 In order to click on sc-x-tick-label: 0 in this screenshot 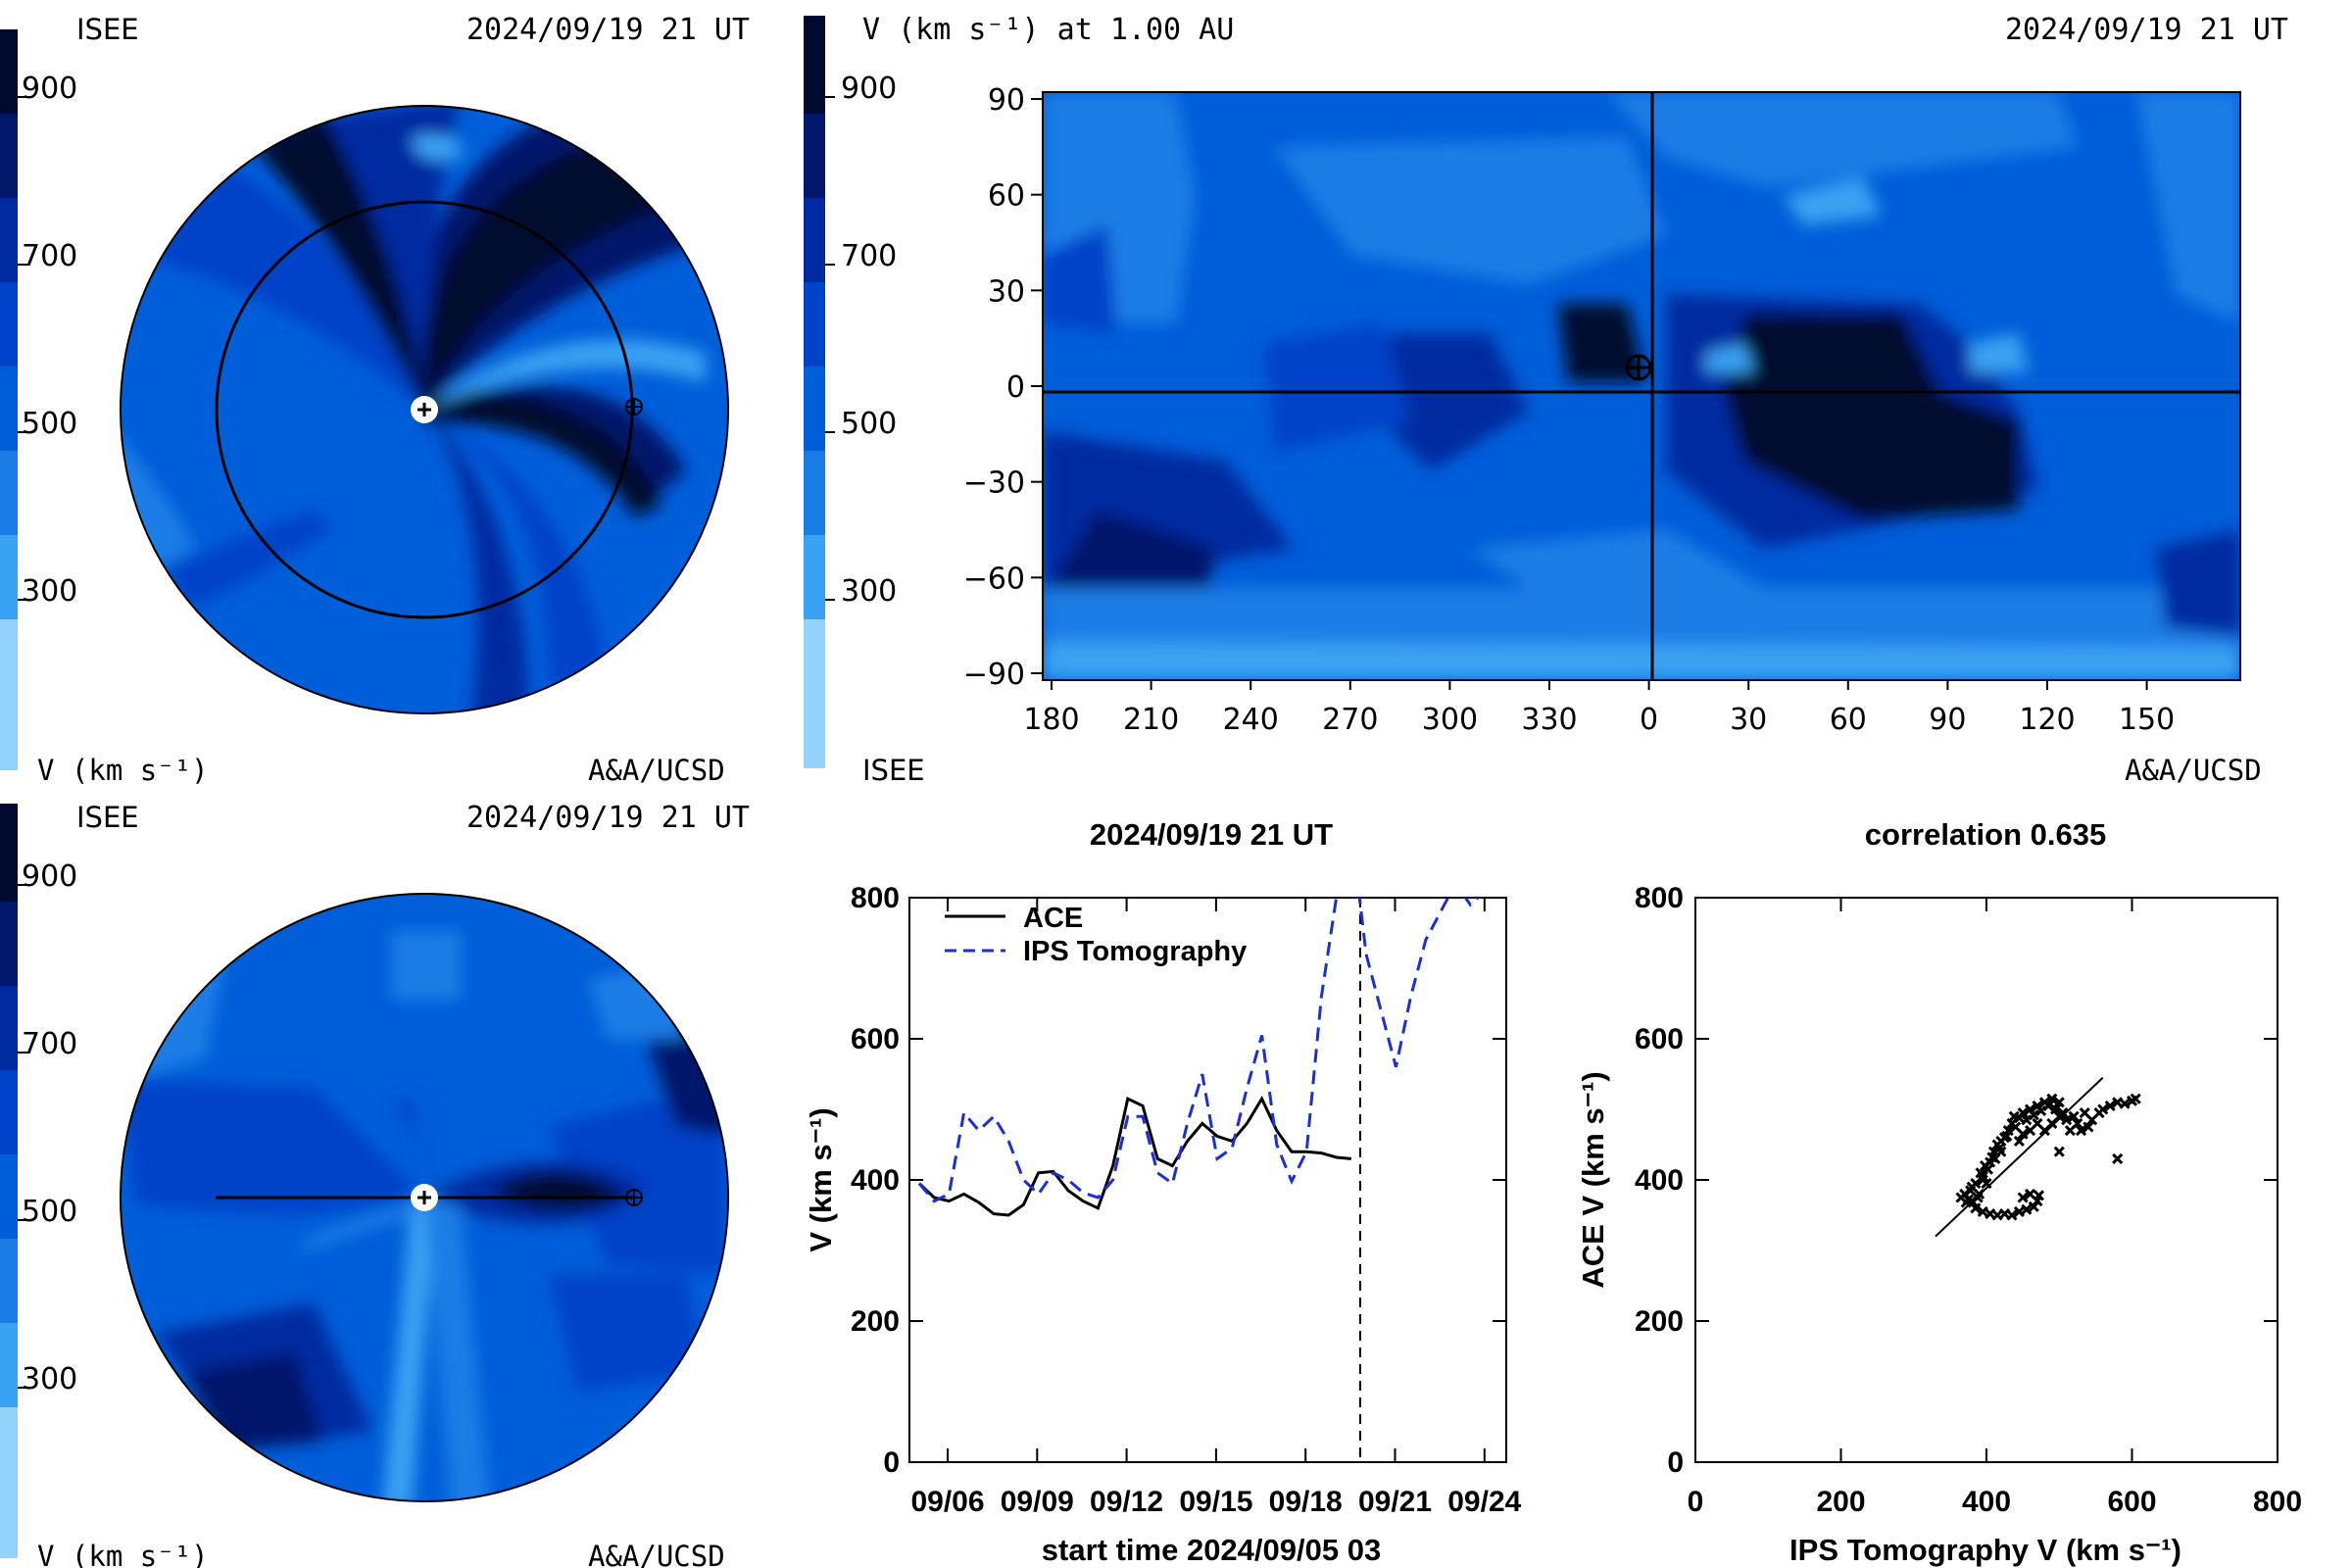, I will do `click(1696, 1502)`.